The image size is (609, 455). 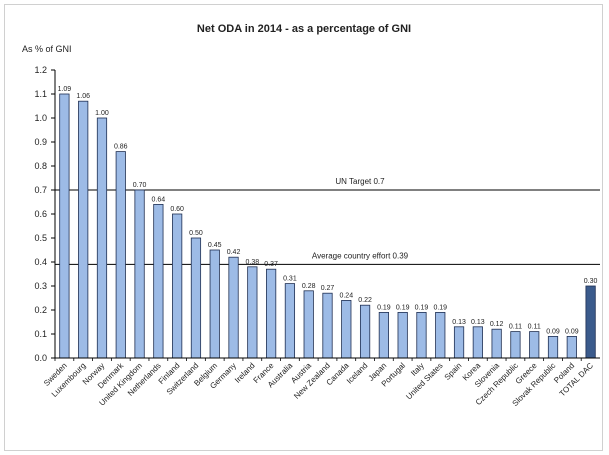 I want to click on bar-united-kingdom, so click(x=139, y=274).